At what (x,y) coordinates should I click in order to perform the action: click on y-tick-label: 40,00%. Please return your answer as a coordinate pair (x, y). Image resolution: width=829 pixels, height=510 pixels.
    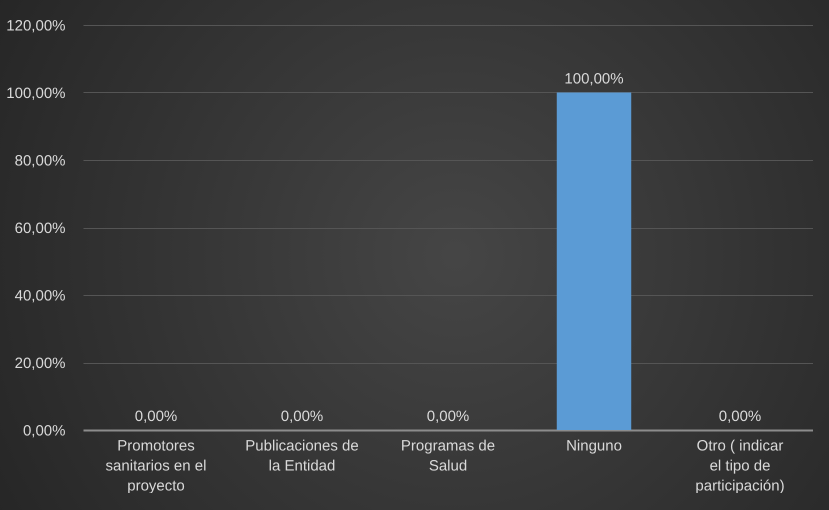
    Looking at the image, I should click on (40, 296).